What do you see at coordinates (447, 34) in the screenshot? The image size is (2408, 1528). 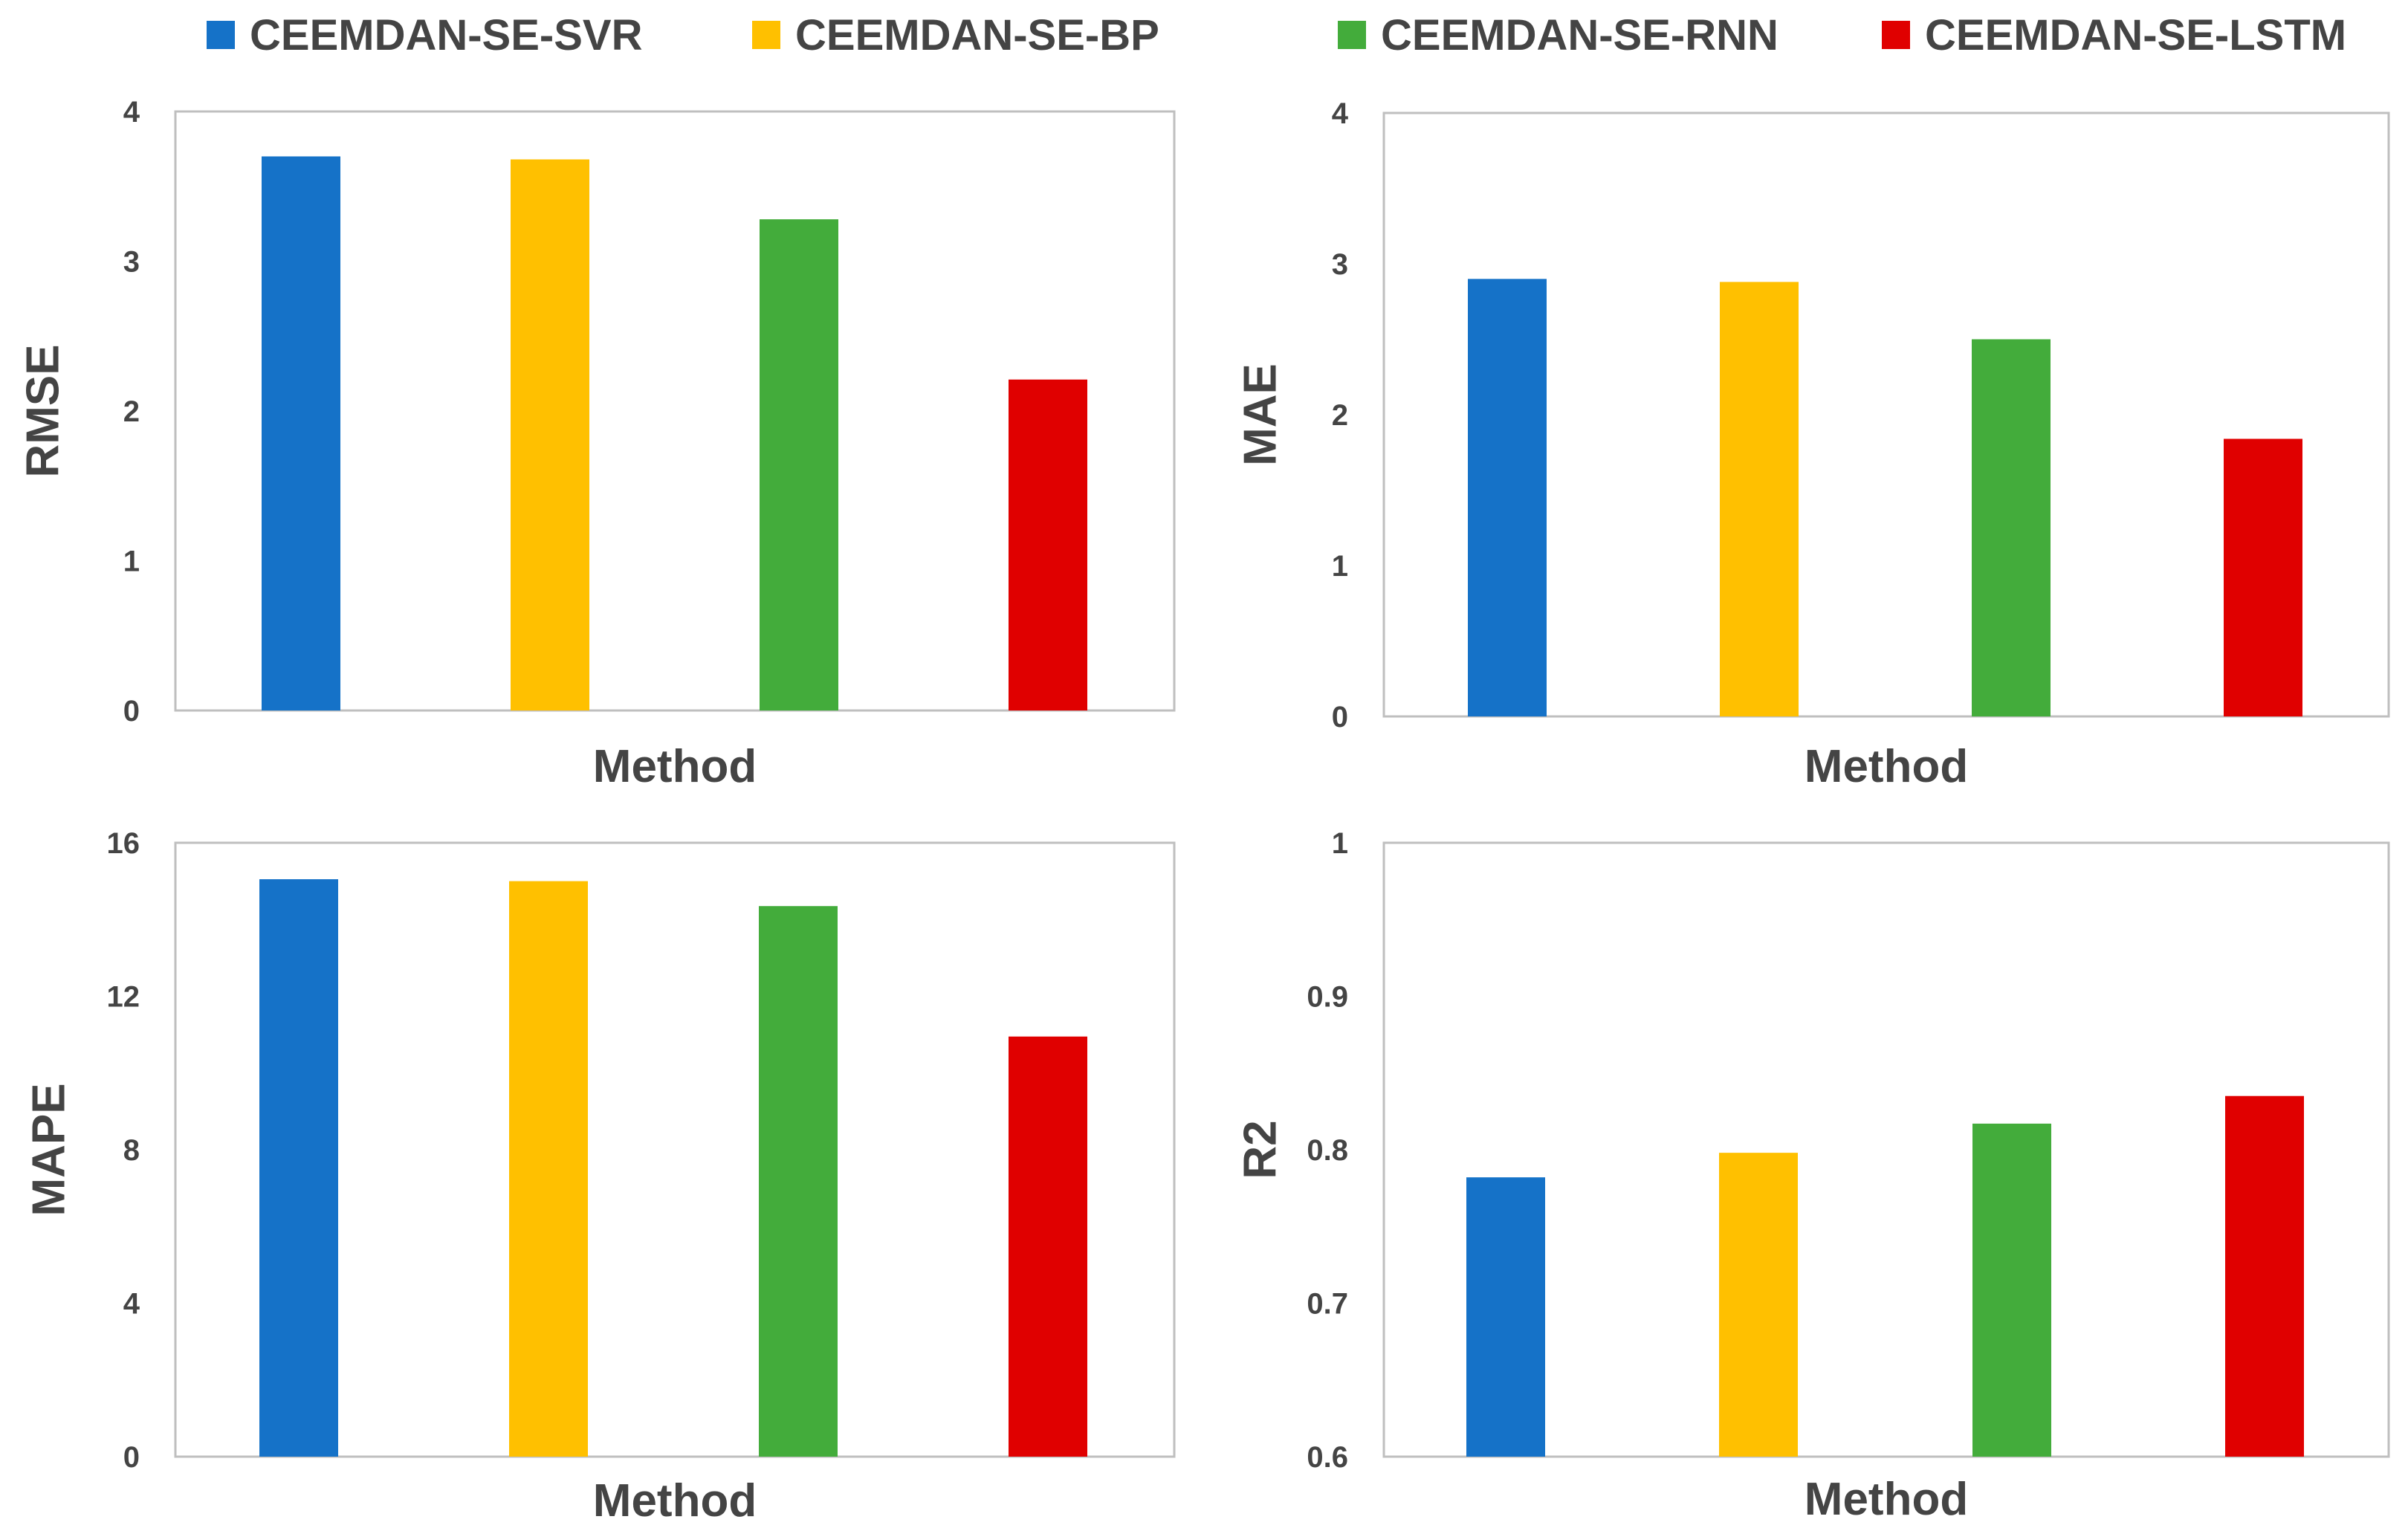 I see `legend-label-svr: CEEMDAN-SE-SVR` at bounding box center [447, 34].